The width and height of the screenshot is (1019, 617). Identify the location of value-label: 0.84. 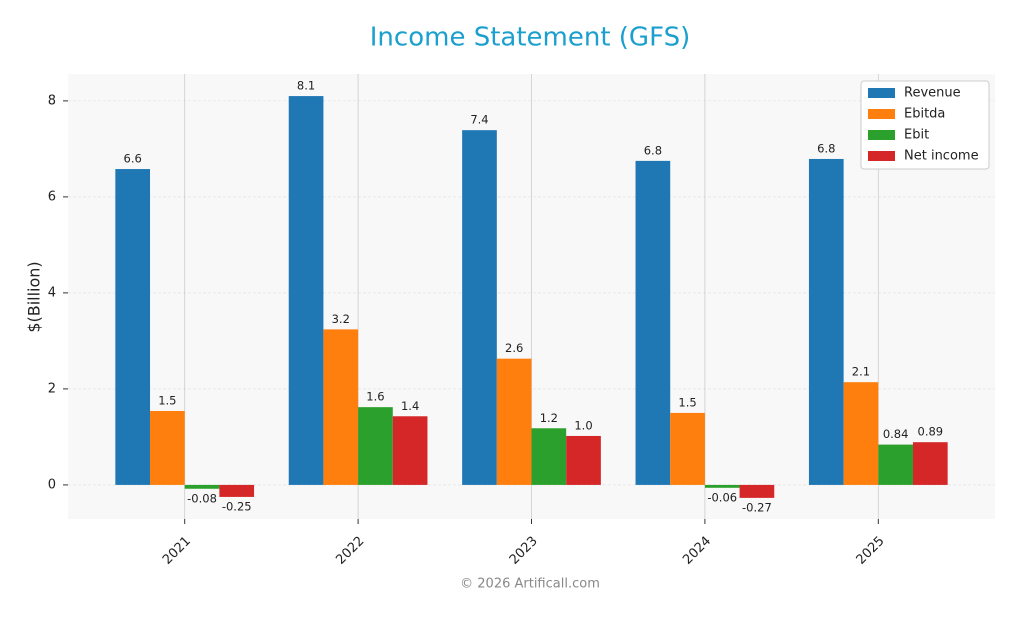
(896, 434).